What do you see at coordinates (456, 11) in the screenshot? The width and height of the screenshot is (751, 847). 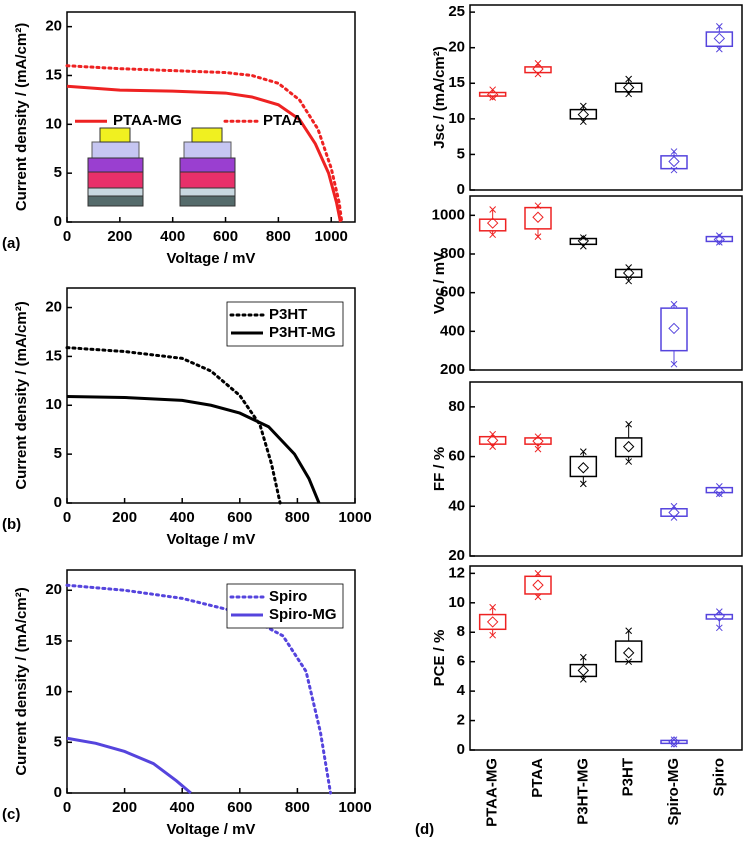 I see `y-tick-label: 25` at bounding box center [456, 11].